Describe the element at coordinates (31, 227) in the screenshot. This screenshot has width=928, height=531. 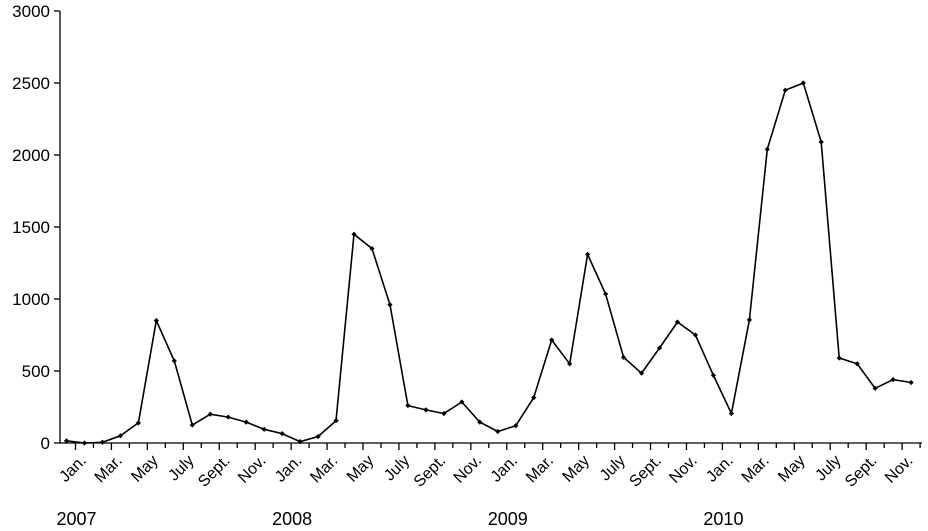
I see `y-tick-label: 1500` at that location.